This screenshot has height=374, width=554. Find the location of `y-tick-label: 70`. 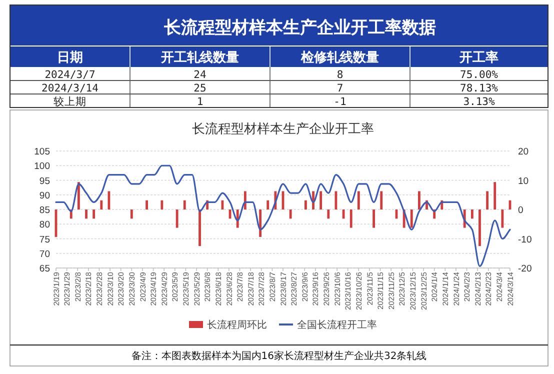

y-tick-label: 70 is located at coordinates (44, 254).